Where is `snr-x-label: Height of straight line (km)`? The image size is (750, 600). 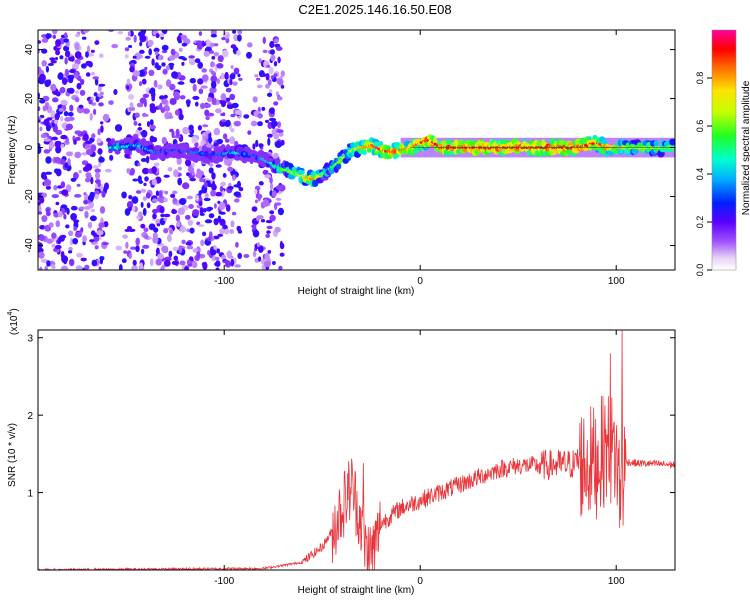 snr-x-label: Height of straight line (km) is located at coordinates (356, 590).